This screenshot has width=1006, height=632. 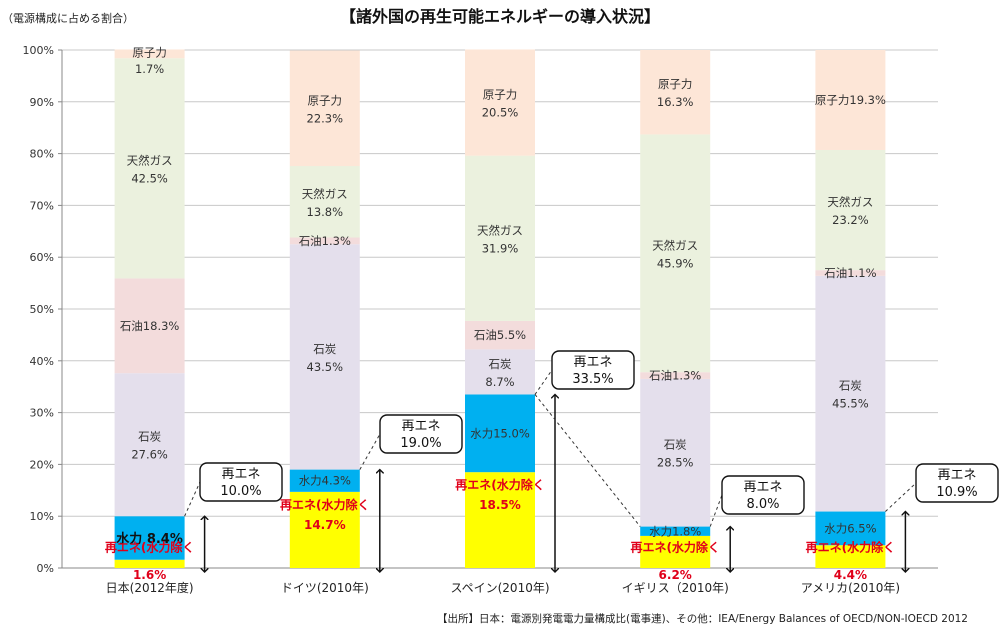 I want to click on gas-value: 23.2%, so click(x=850, y=220).